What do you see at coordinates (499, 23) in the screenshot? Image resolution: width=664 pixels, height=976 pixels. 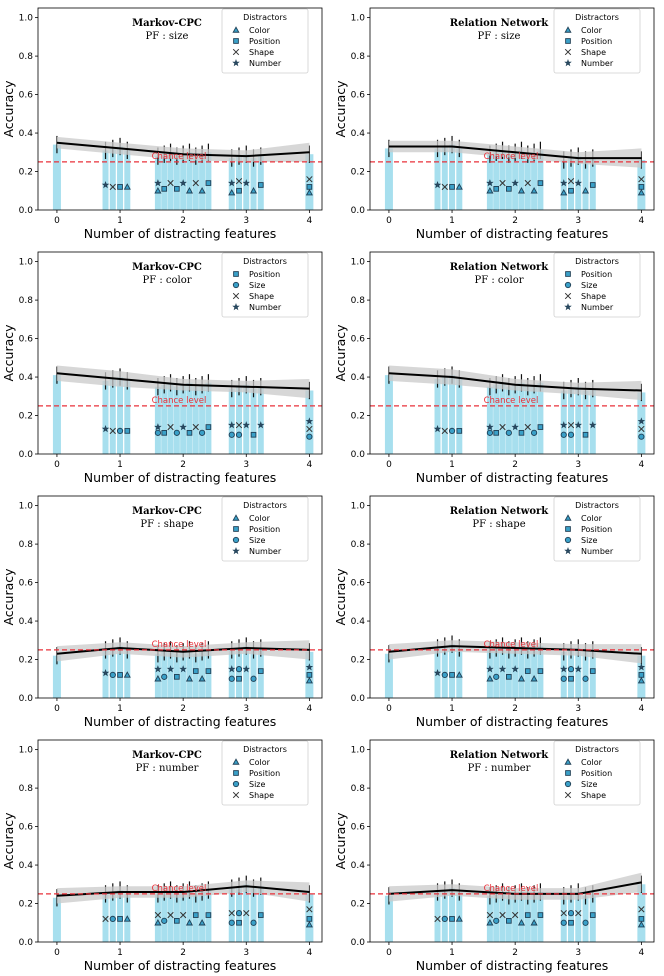 I see `chart-title: Relation Network` at bounding box center [499, 23].